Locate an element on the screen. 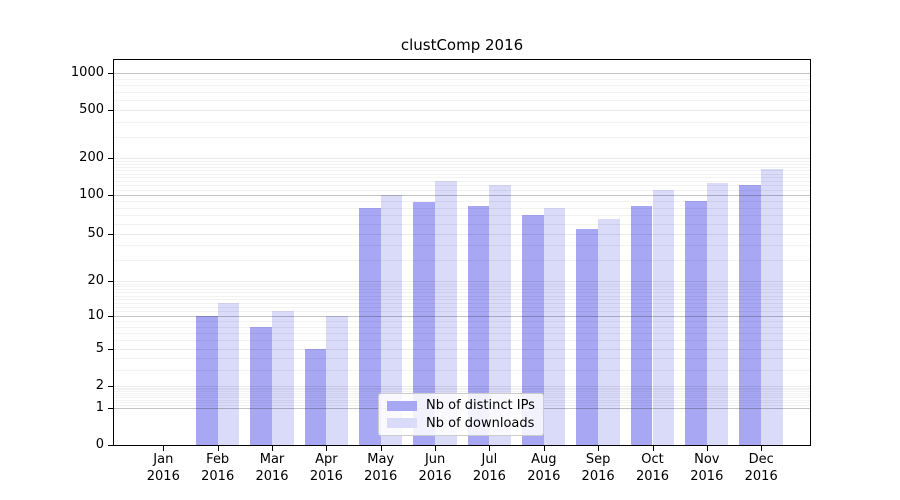 This screenshot has height=500, width=900. bar-jun-downloads is located at coordinates (446, 313).